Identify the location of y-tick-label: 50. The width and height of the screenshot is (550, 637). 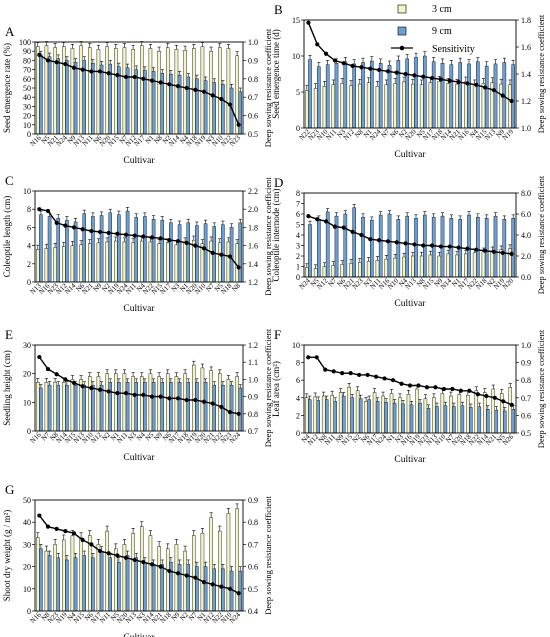
(27, 500).